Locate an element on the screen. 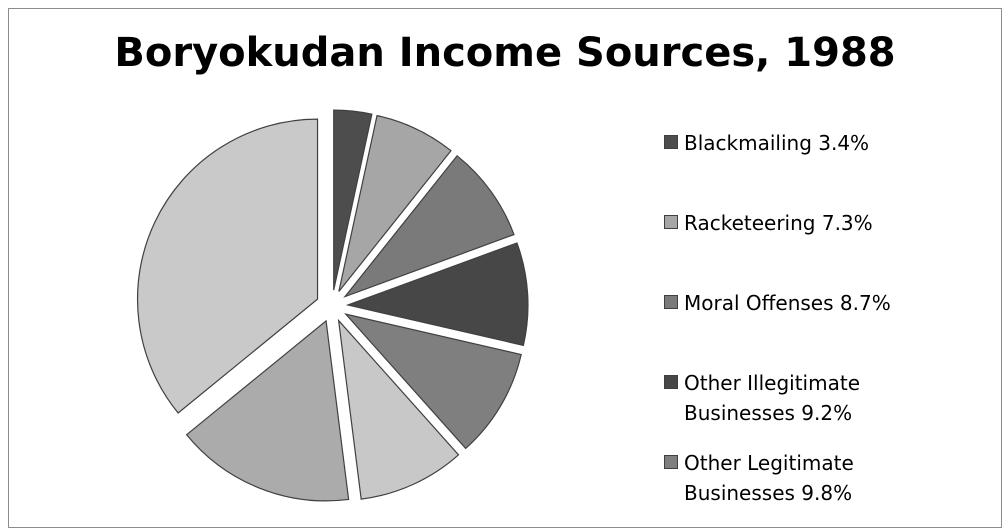  legend-label: Blackmailing 3.4% is located at coordinates (777, 143).